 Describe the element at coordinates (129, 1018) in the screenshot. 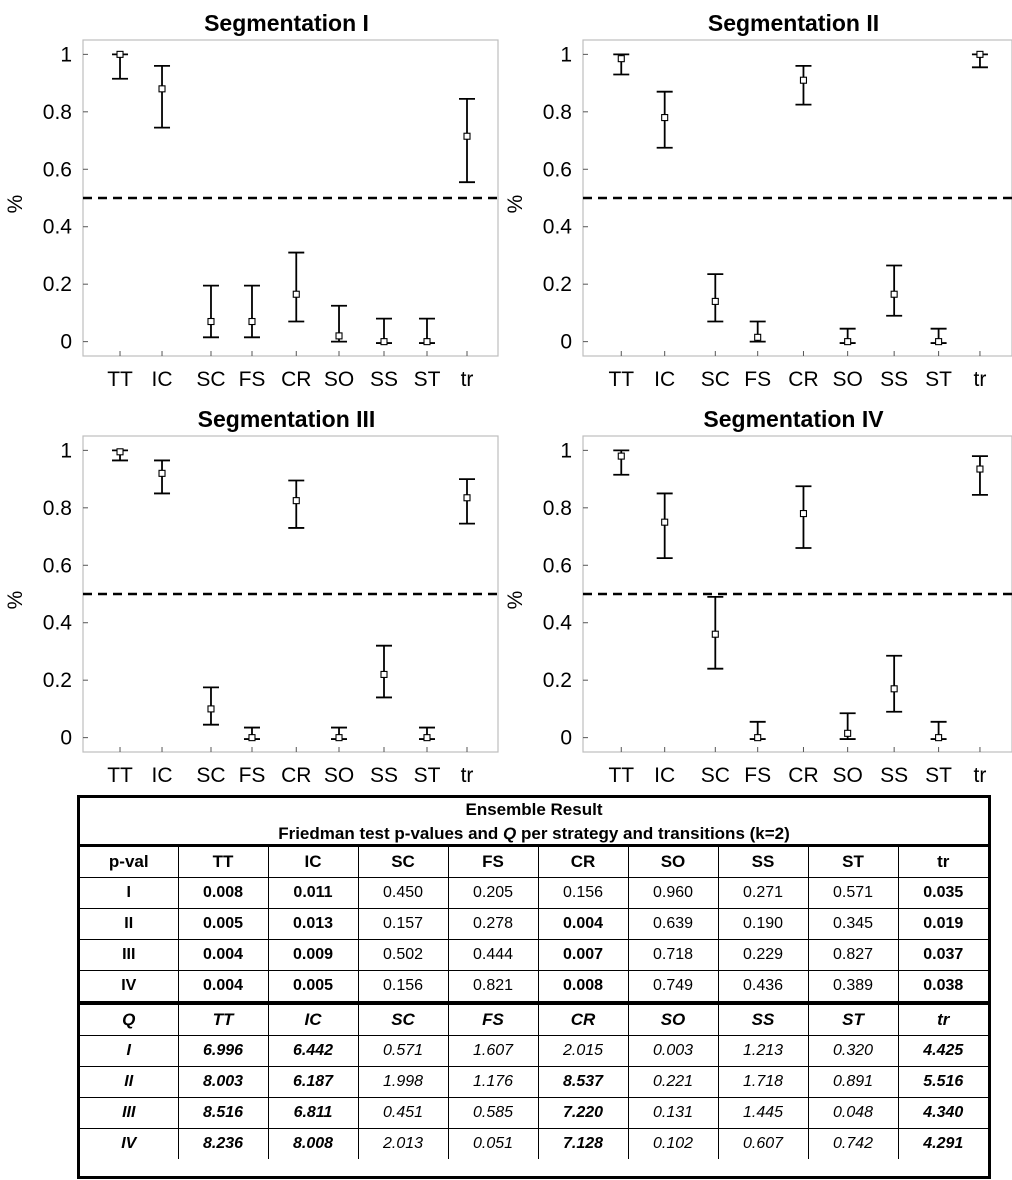

I see `header-cell: Q` at that location.